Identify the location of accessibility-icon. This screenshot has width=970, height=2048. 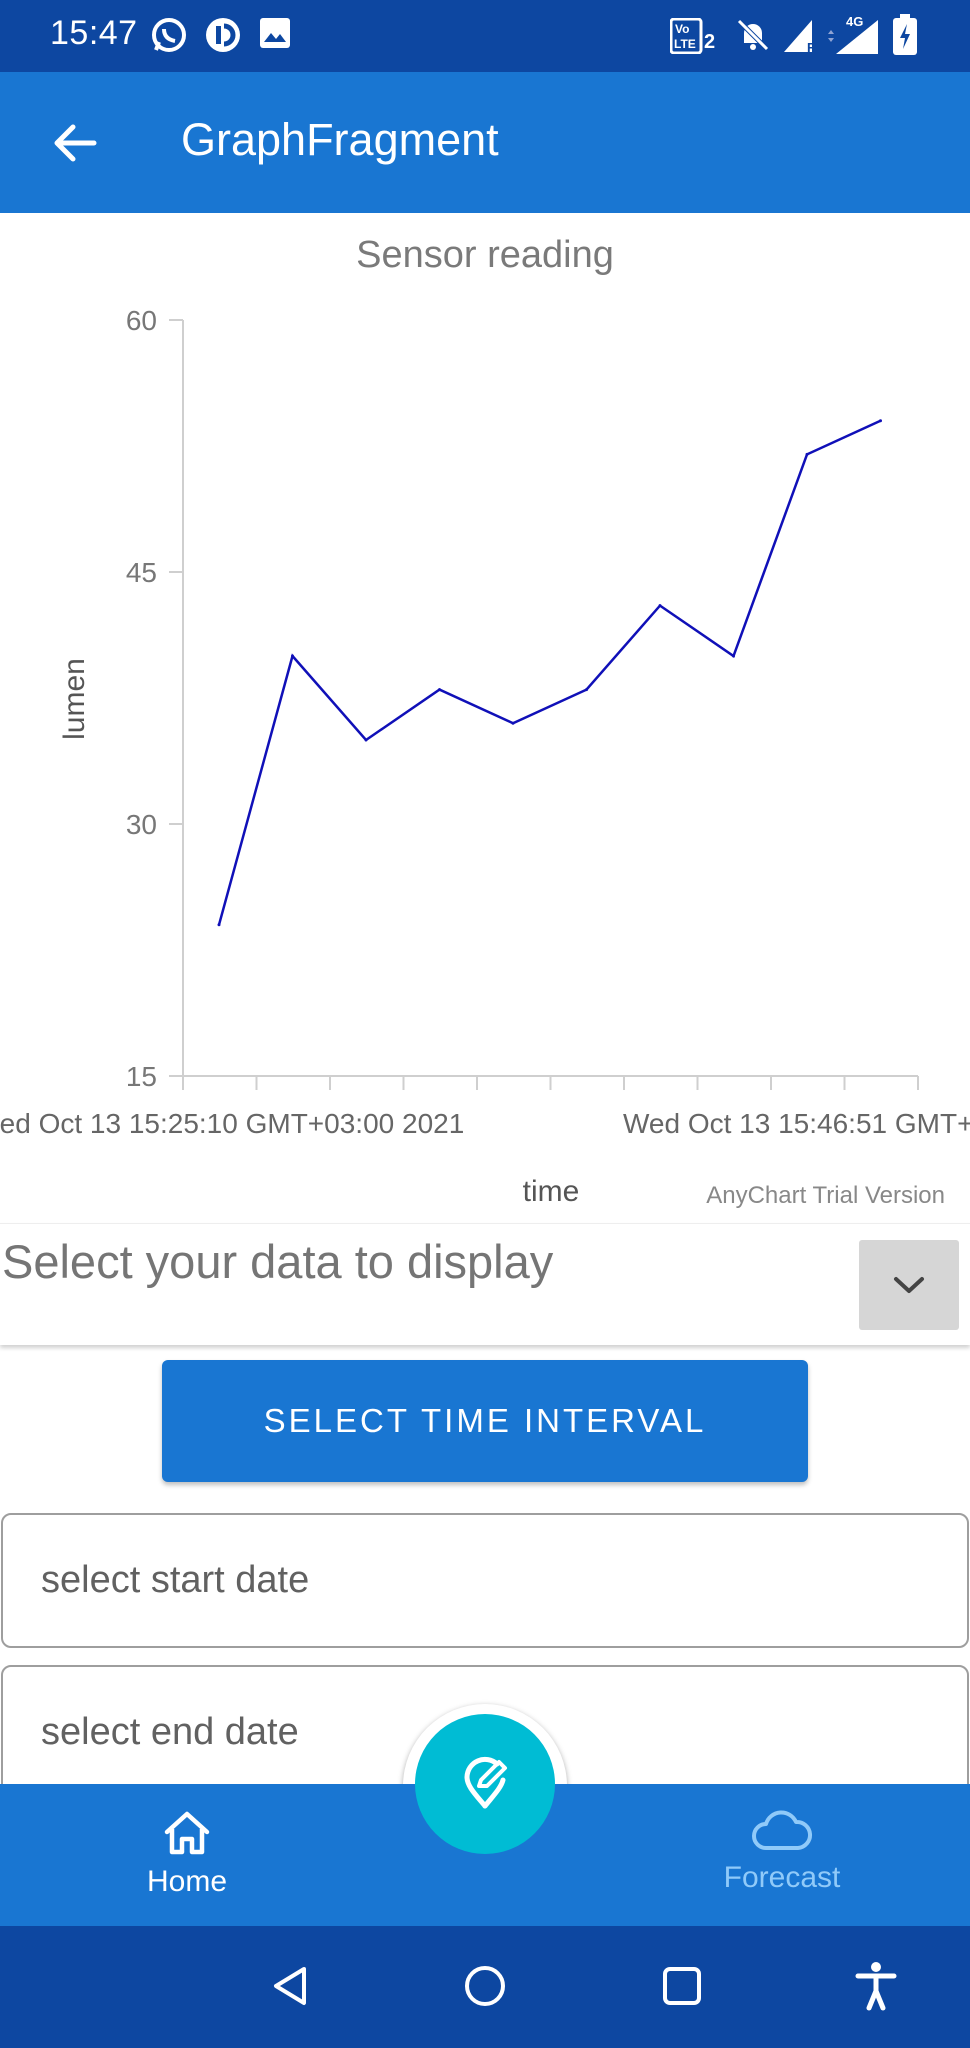
(876, 1986).